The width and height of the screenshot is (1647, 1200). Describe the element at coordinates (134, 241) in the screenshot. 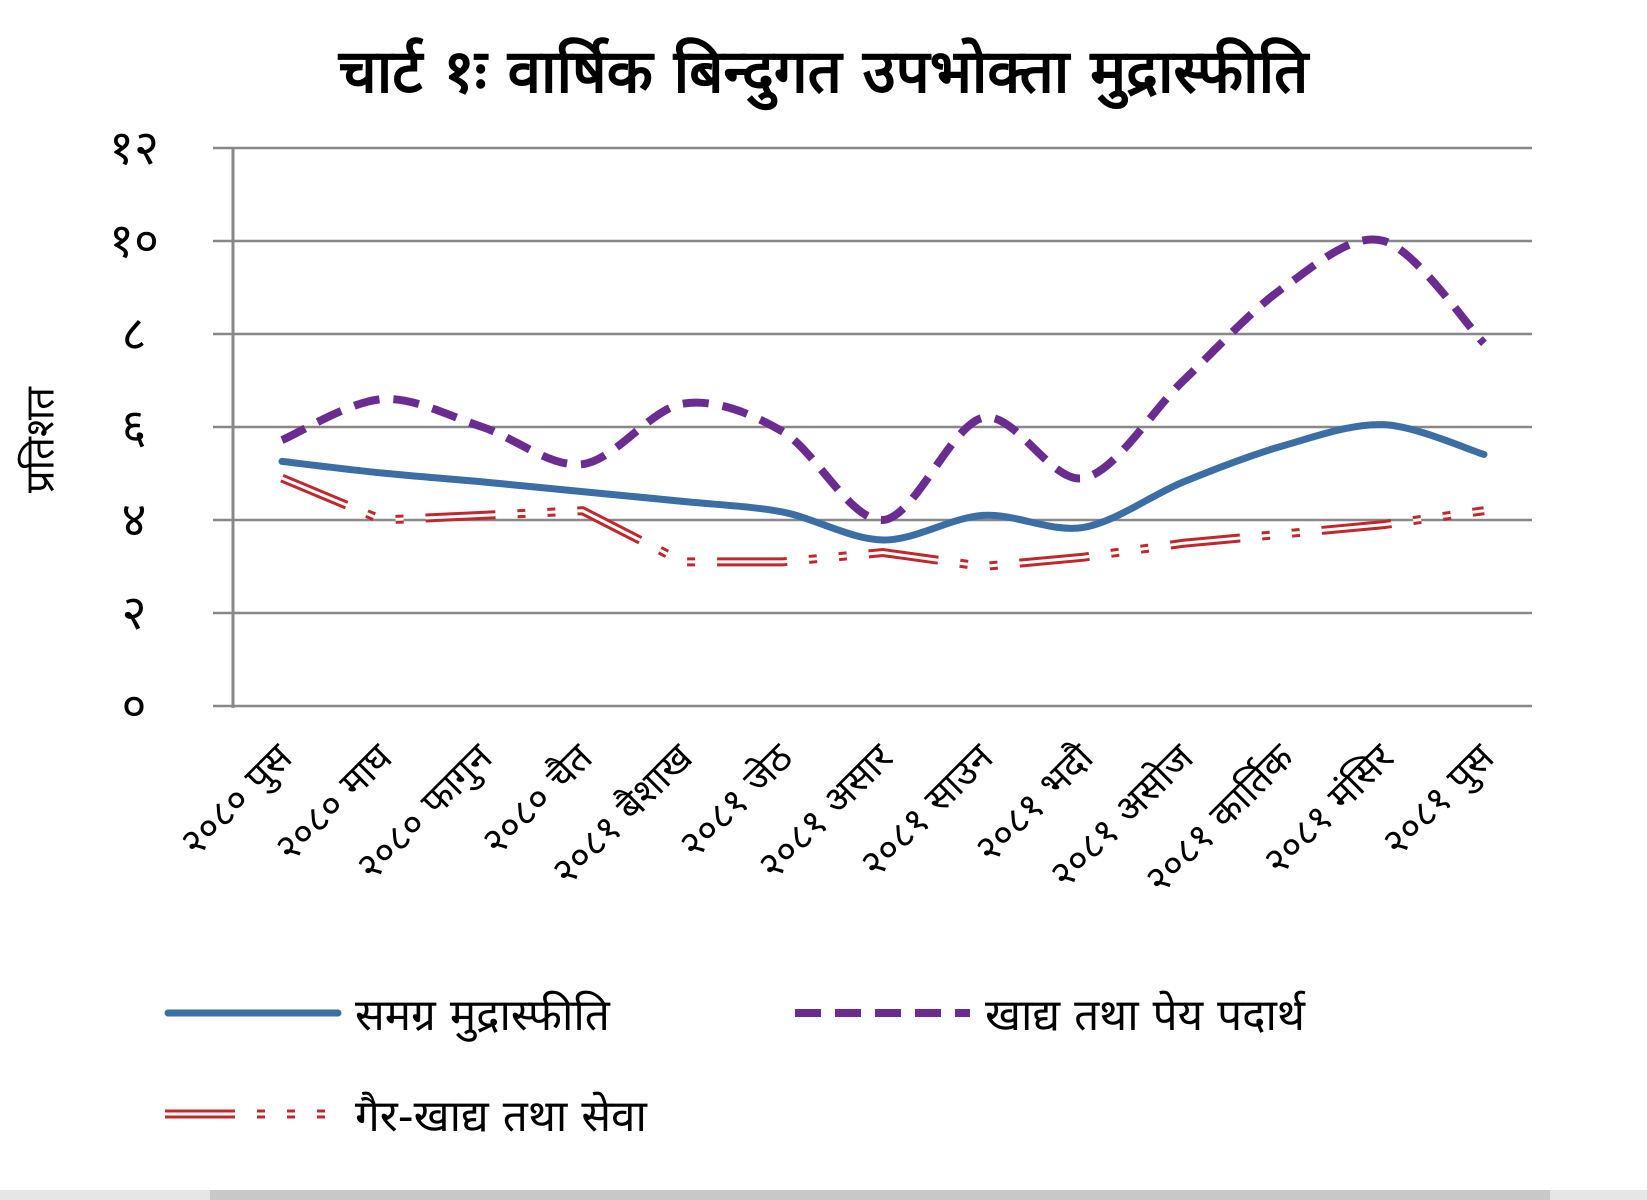

I see `y-tick-label: १०` at that location.